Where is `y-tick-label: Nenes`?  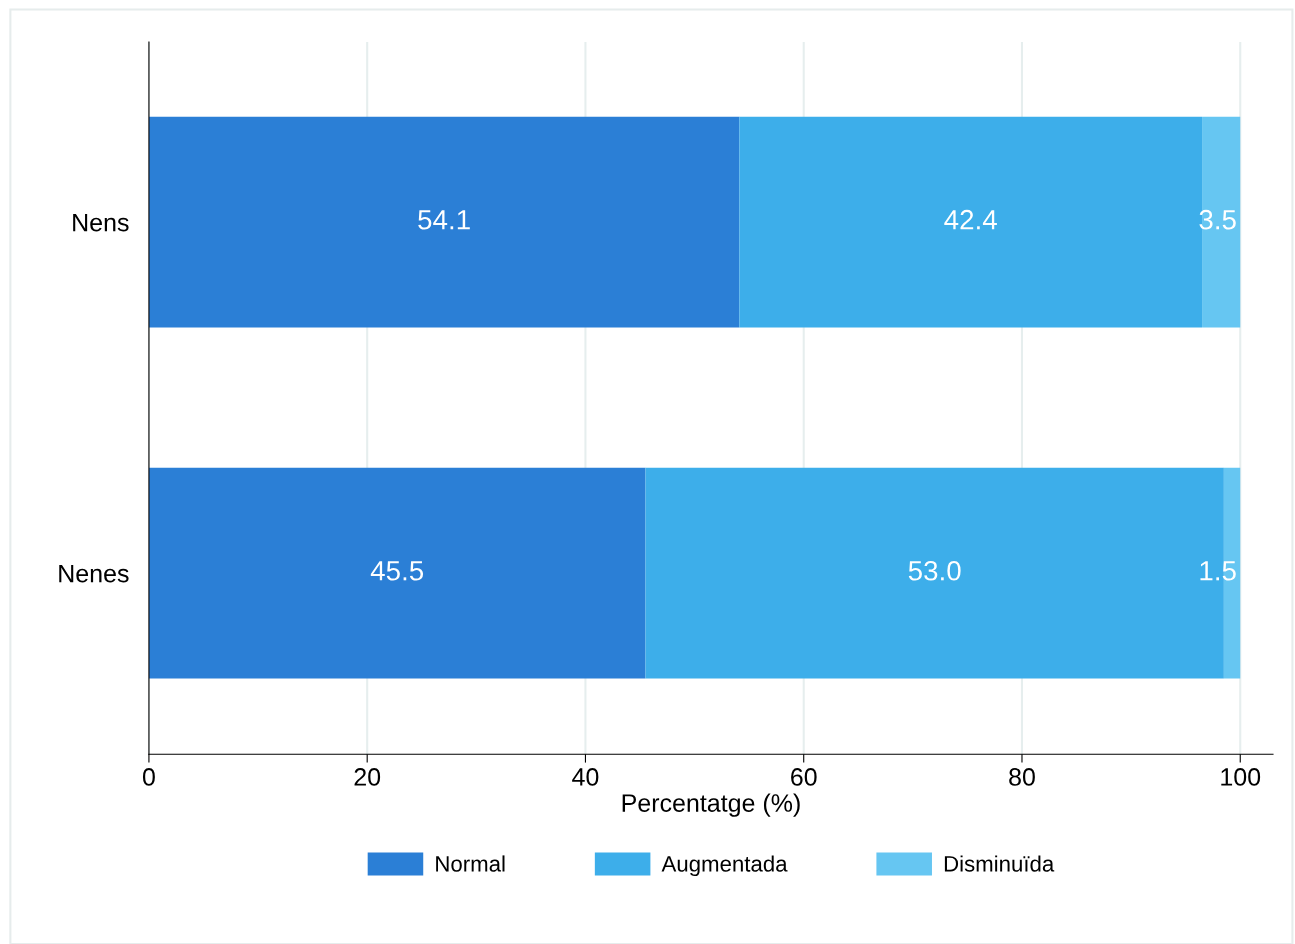 y-tick-label: Nenes is located at coordinates (94, 573).